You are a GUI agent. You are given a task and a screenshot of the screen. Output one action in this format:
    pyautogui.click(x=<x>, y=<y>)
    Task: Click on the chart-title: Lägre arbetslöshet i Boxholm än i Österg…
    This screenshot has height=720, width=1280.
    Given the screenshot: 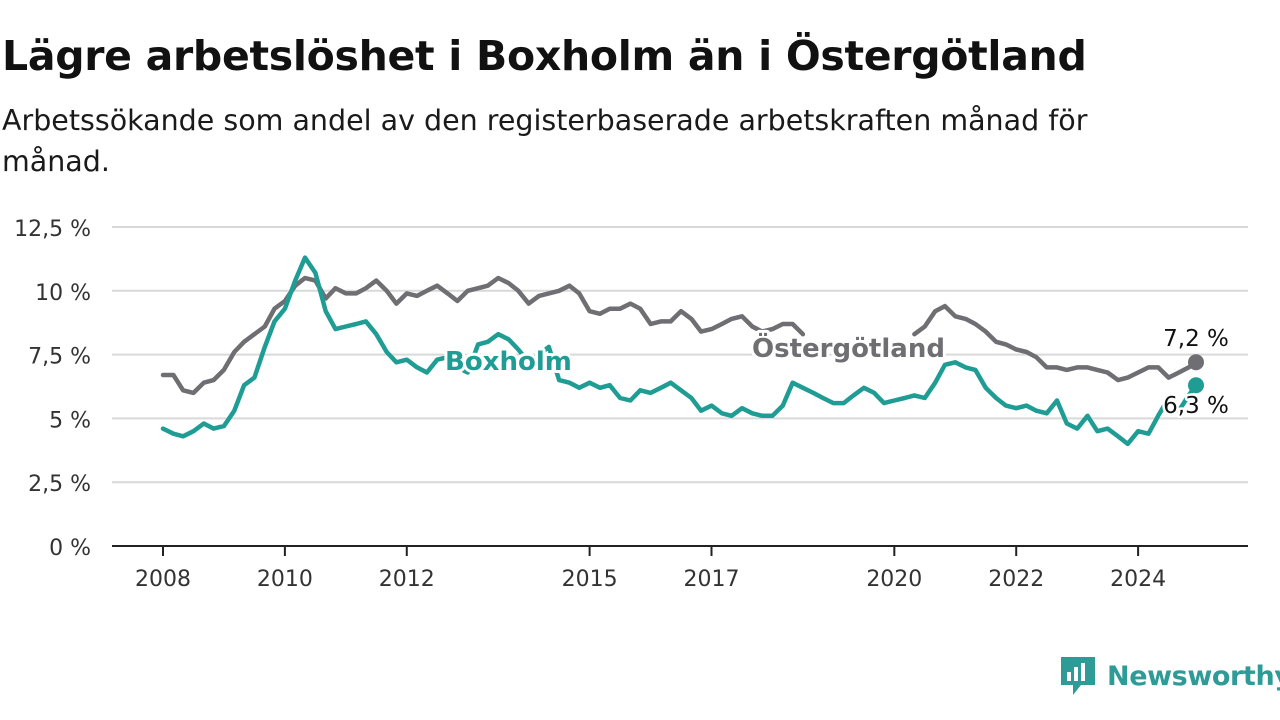 What is the action you would take?
    pyautogui.click(x=544, y=56)
    